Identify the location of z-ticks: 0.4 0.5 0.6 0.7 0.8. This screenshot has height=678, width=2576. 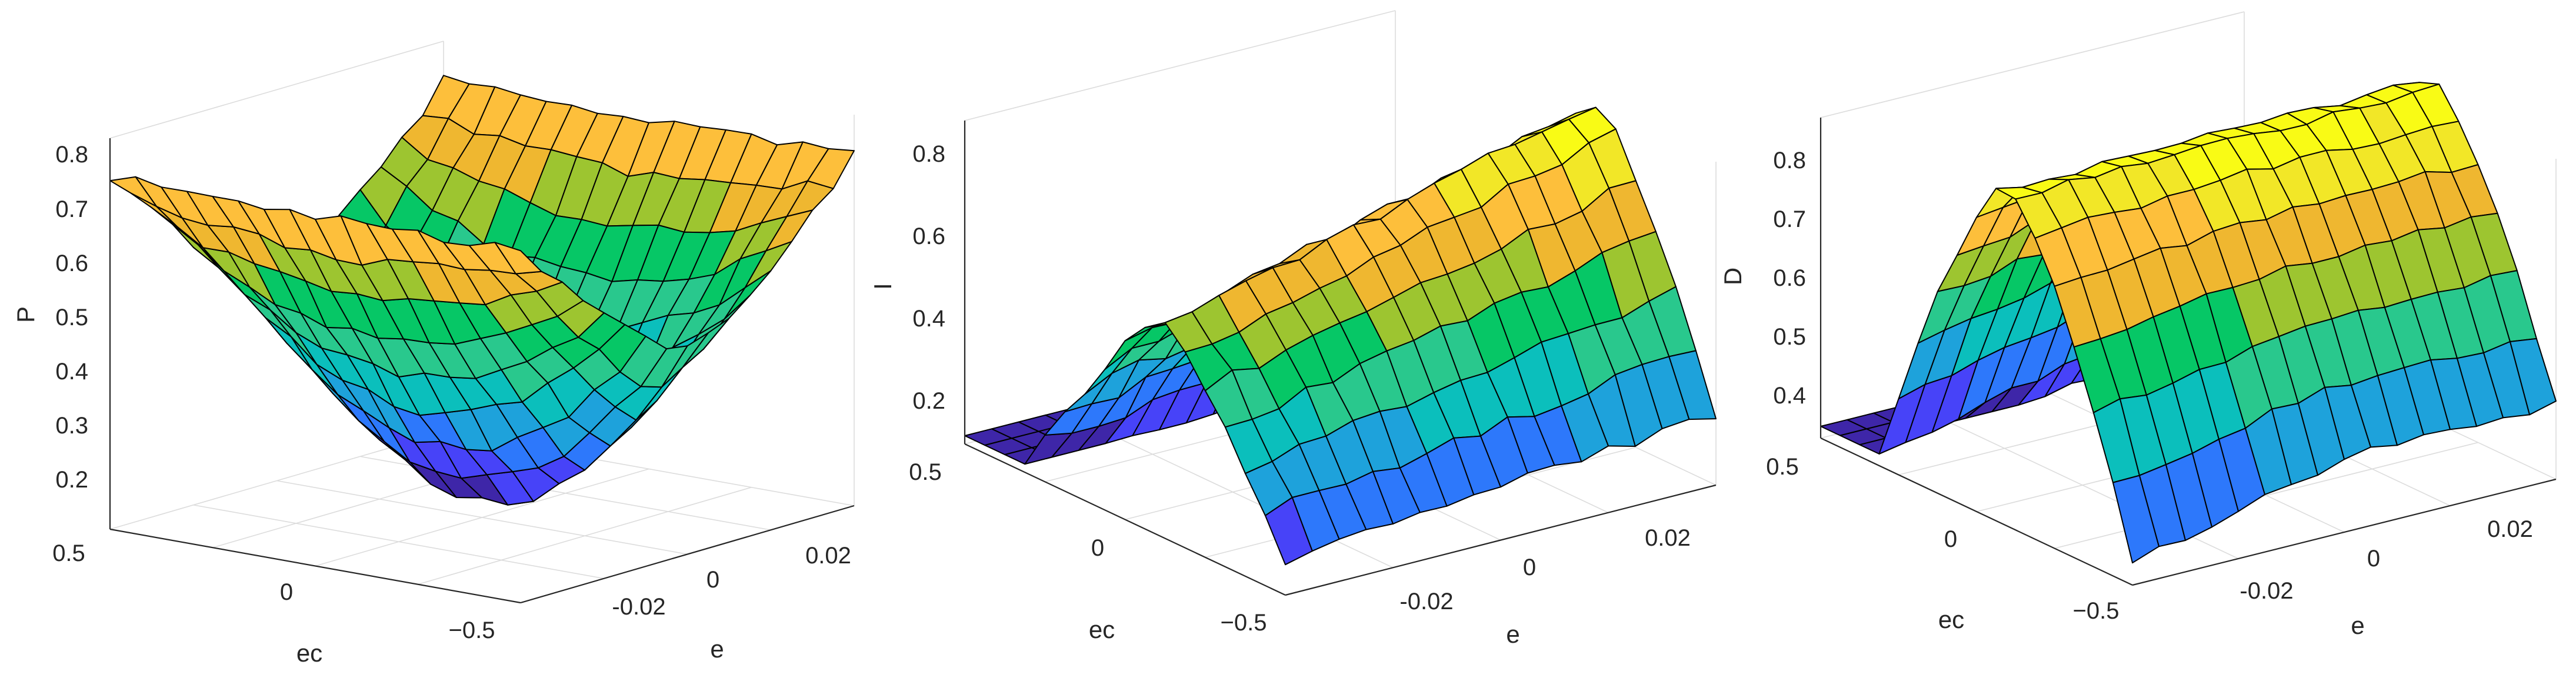
(1789, 278).